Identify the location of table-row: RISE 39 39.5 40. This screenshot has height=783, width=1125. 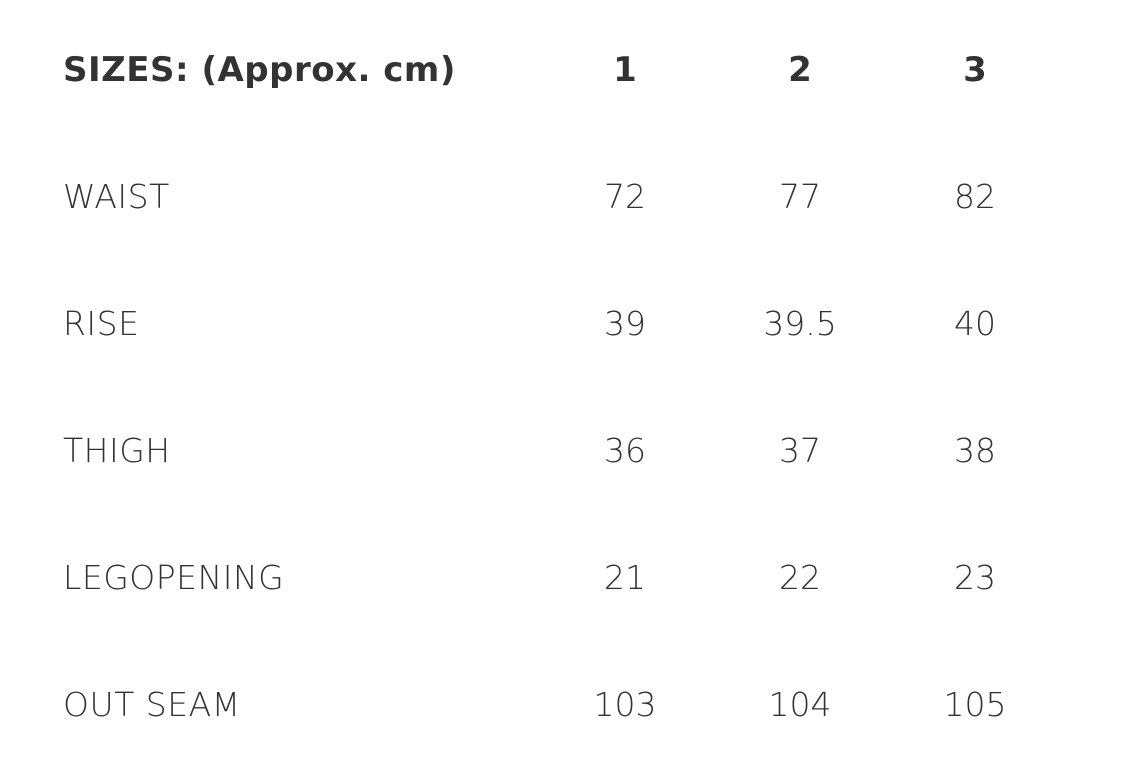
(562, 324).